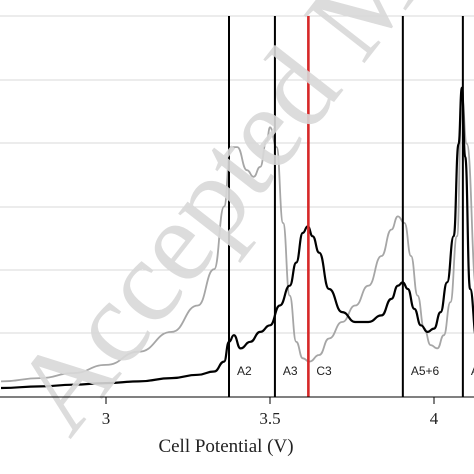 Image resolution: width=474 pixels, height=474 pixels. Describe the element at coordinates (324, 371) in the screenshot. I see `marker-label: C3` at that location.